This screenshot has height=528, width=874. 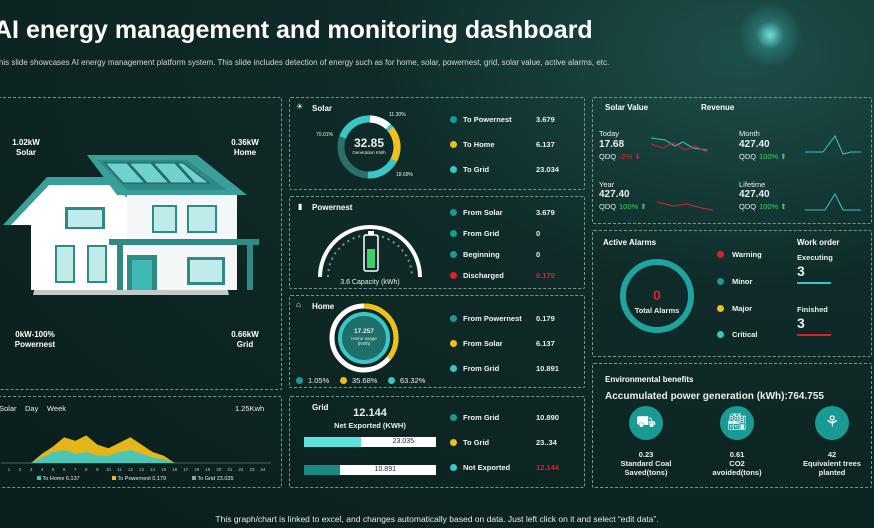 I want to click on grid-net-label: Net Exported (KWH), so click(x=370, y=425).